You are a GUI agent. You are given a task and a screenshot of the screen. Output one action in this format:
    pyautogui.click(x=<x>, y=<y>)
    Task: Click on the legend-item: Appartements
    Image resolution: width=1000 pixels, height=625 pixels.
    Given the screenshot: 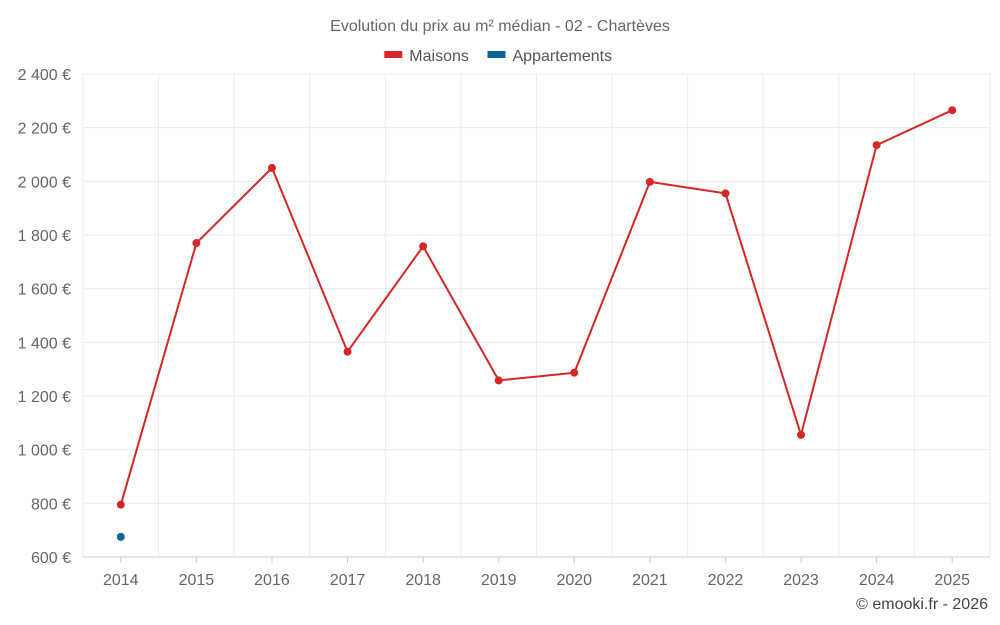 What is the action you would take?
    pyautogui.click(x=550, y=56)
    